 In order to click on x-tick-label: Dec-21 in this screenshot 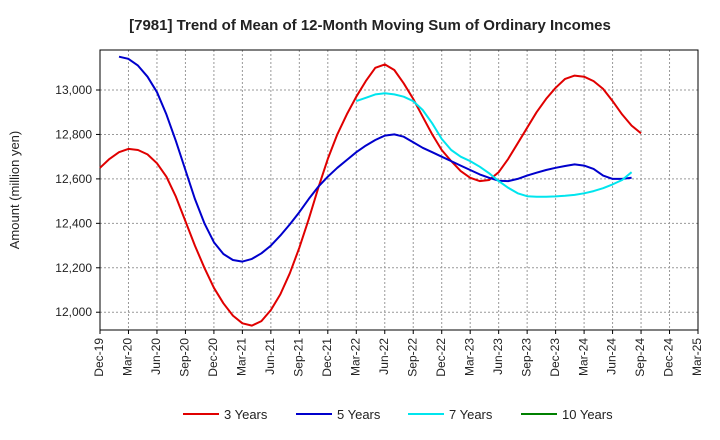, I will do `click(327, 357)`.